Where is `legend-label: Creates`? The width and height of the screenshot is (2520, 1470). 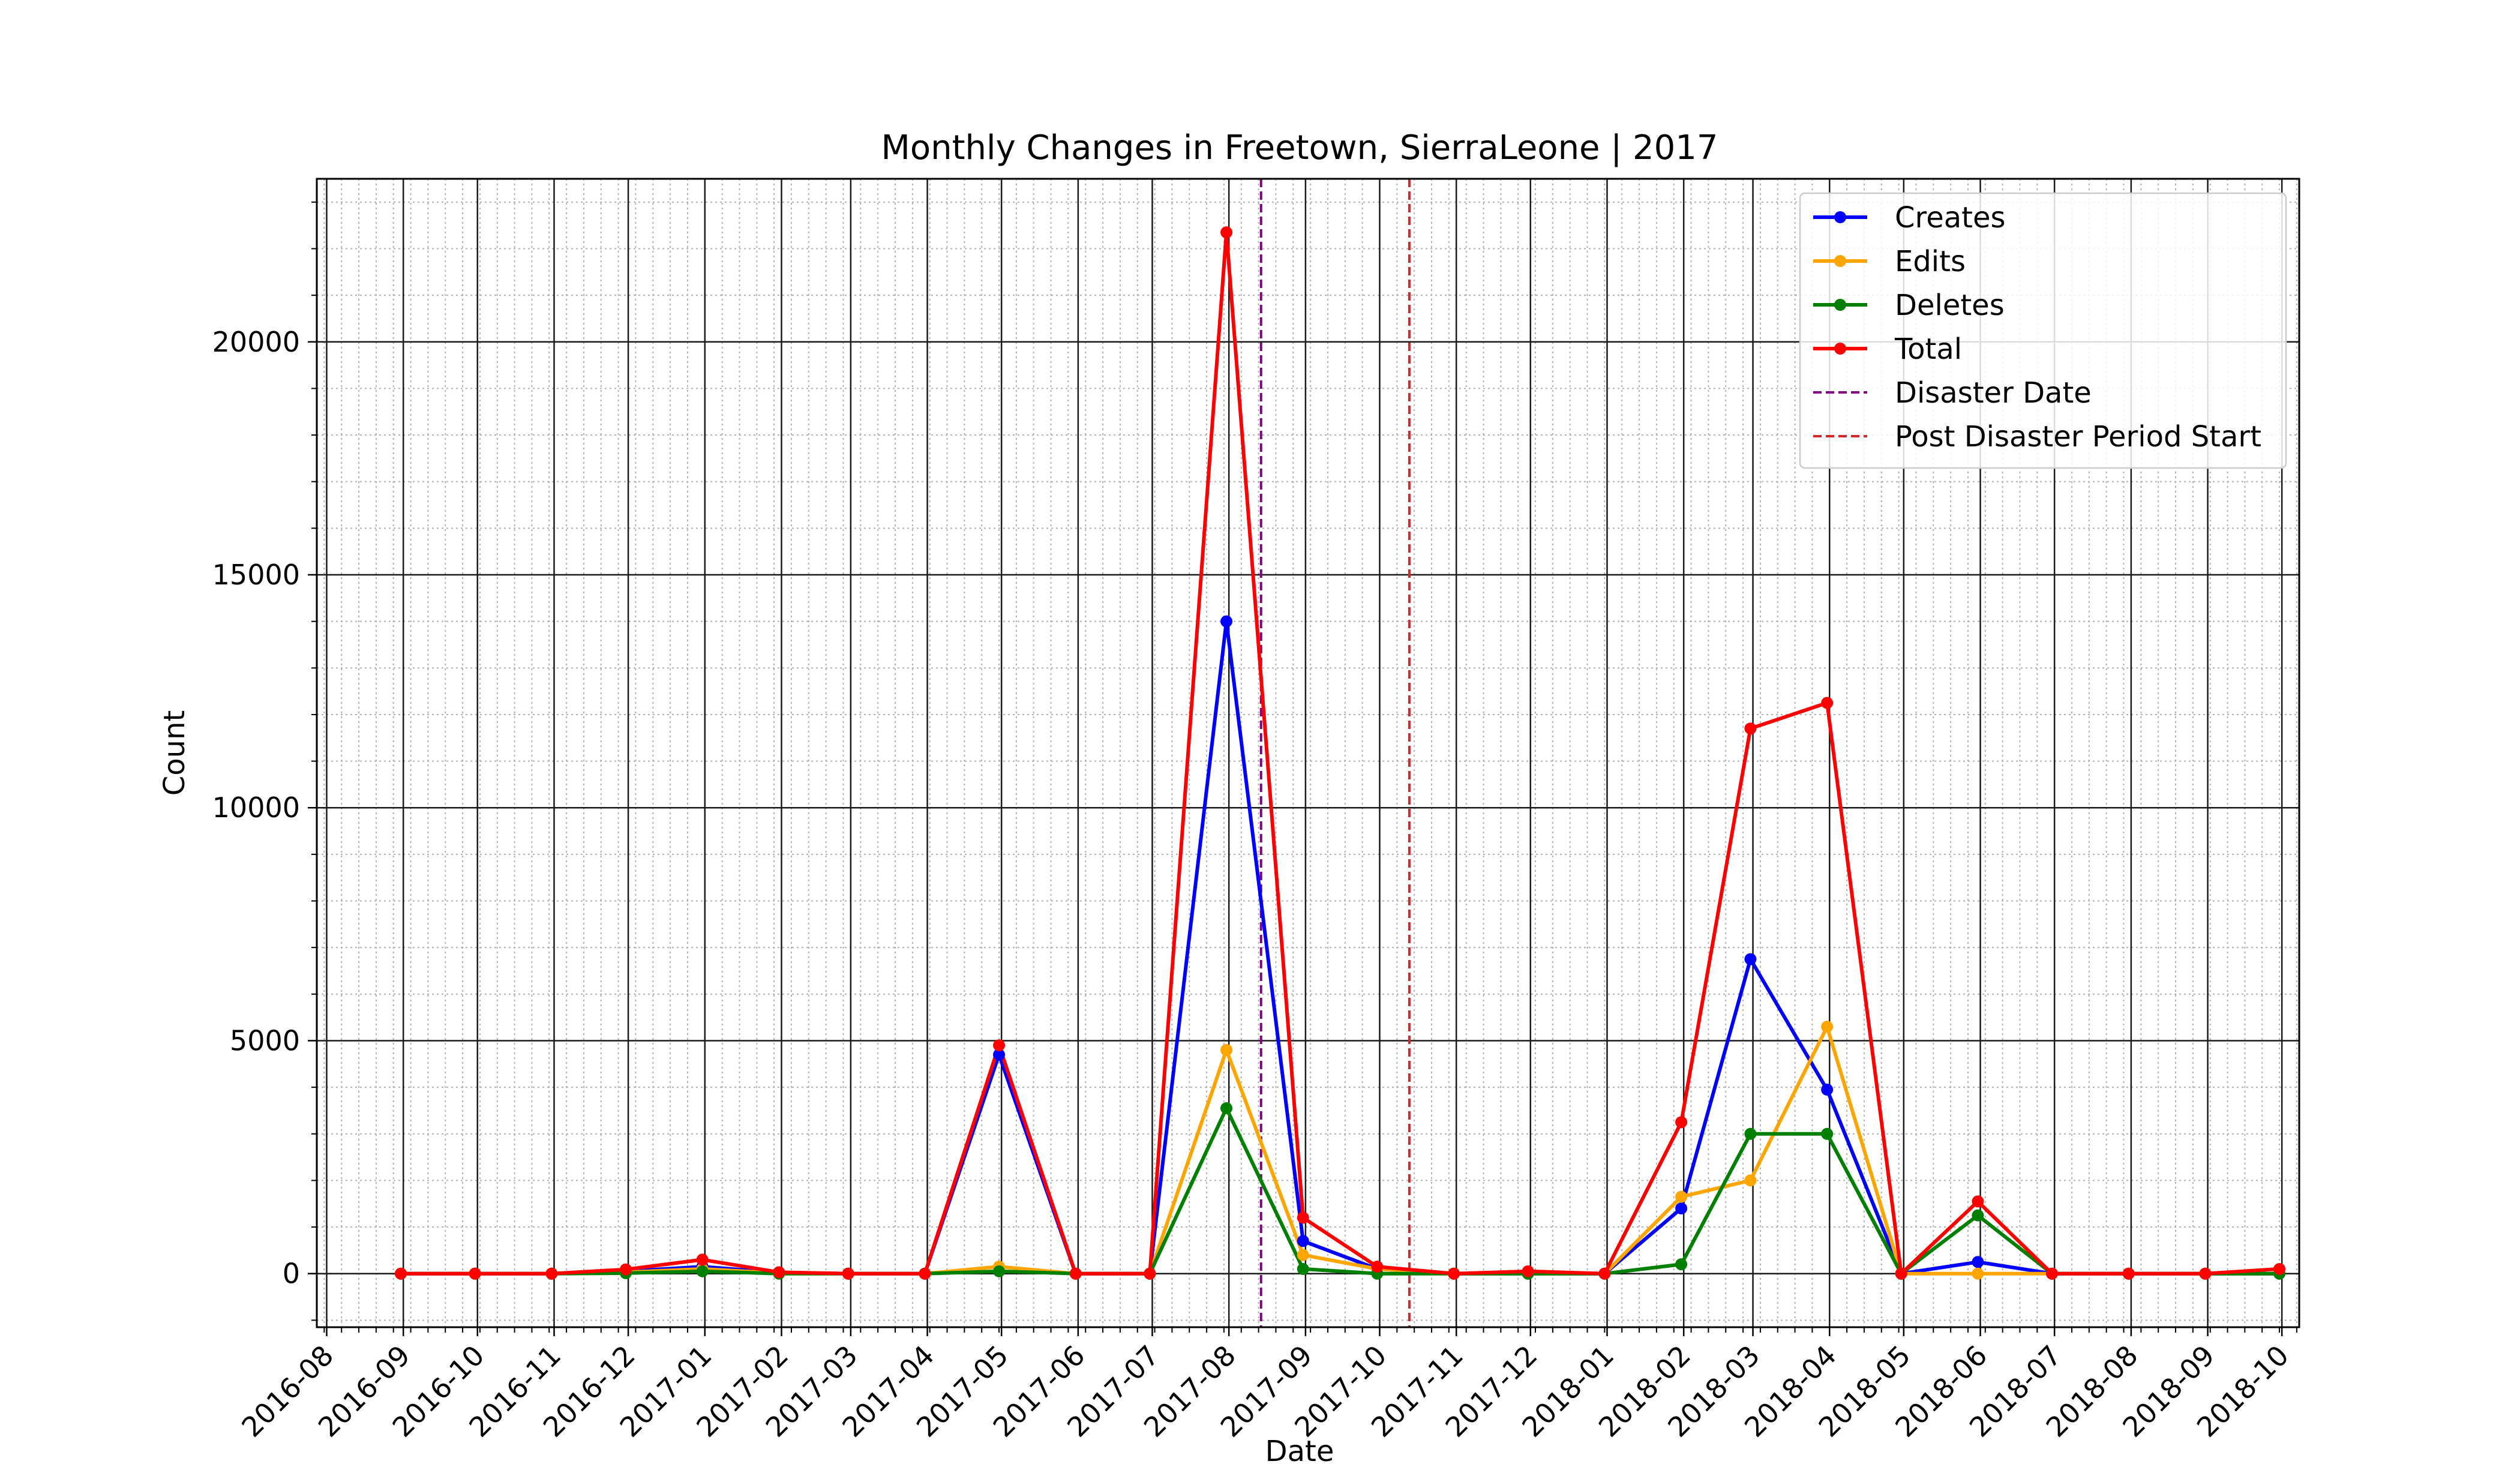 legend-label: Creates is located at coordinates (1950, 218).